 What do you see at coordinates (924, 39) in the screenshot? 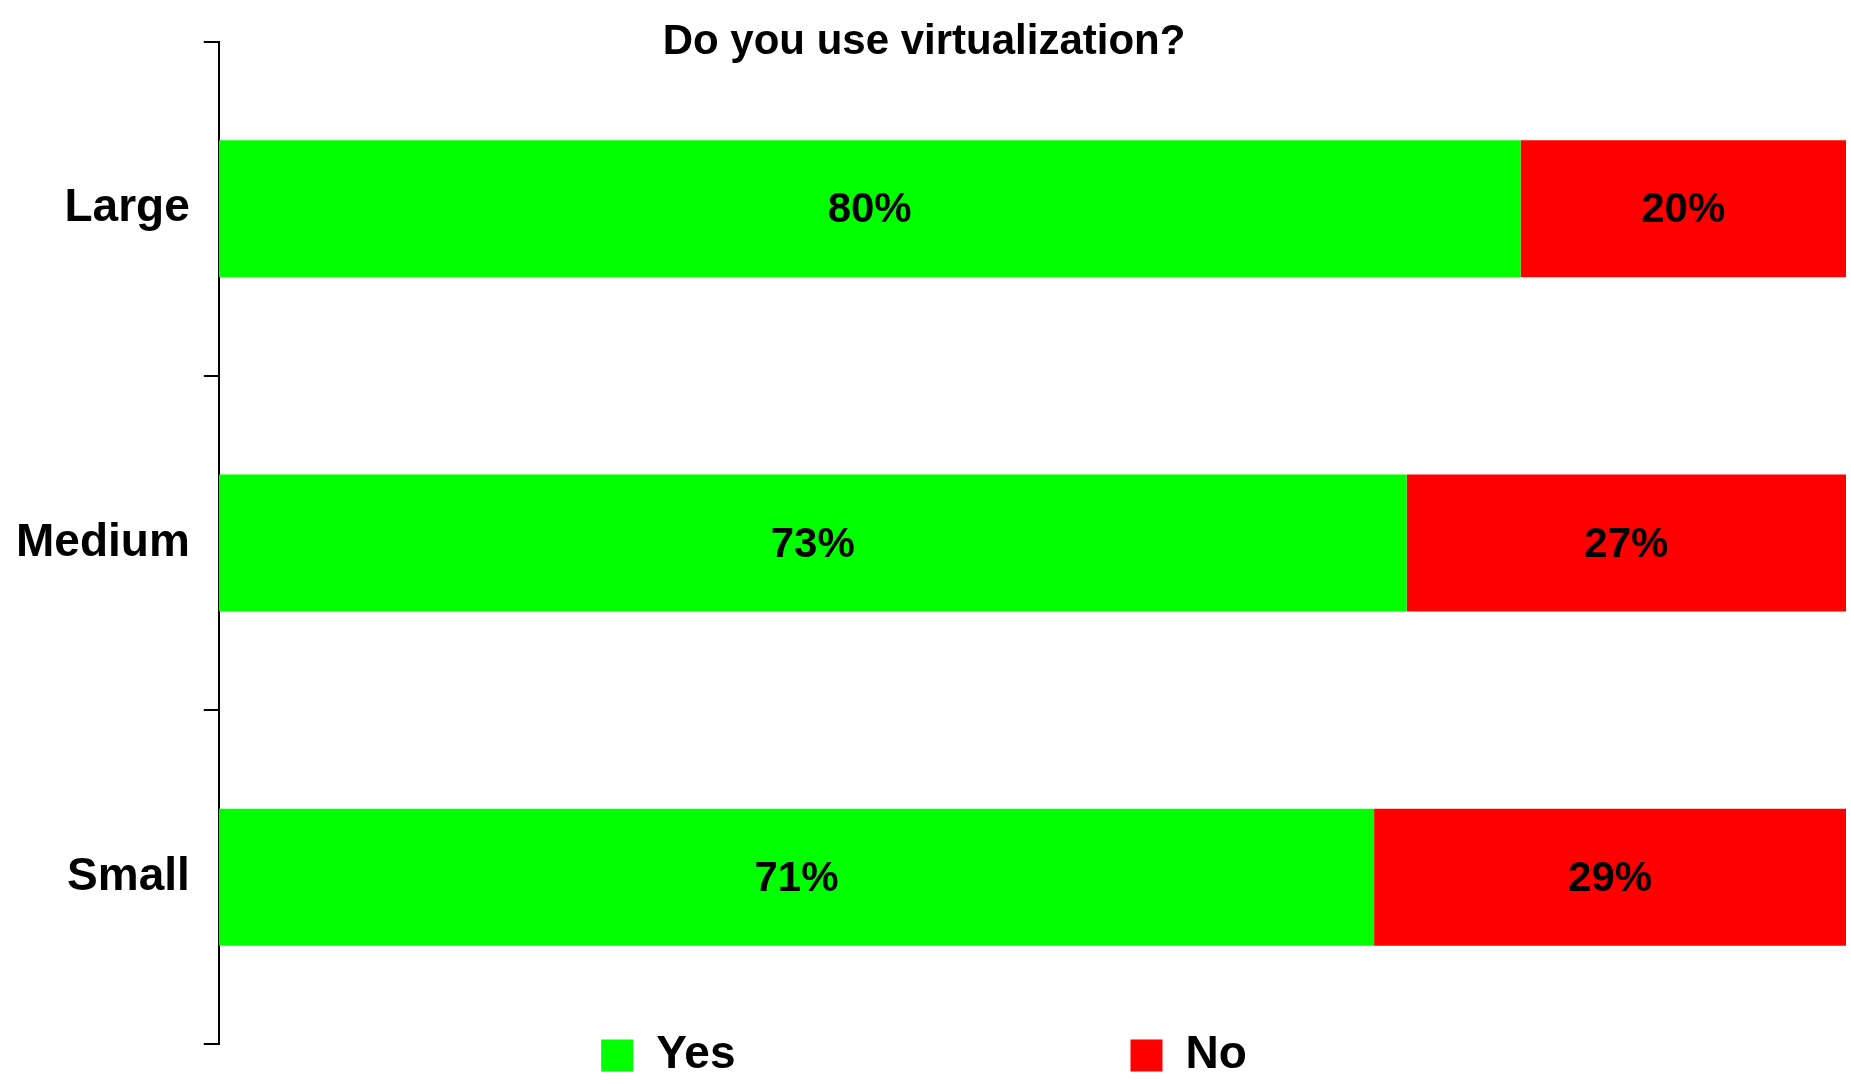
I see `chart-title: Do you use virtualization?` at bounding box center [924, 39].